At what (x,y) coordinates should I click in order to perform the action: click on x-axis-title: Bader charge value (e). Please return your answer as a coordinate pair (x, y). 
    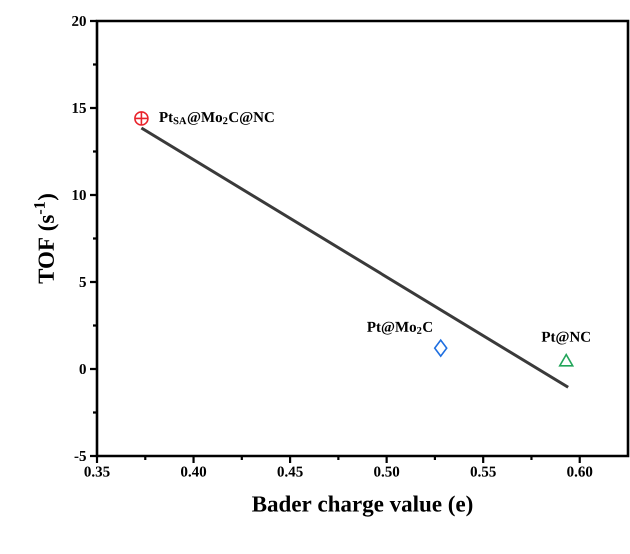
    Looking at the image, I should click on (362, 506).